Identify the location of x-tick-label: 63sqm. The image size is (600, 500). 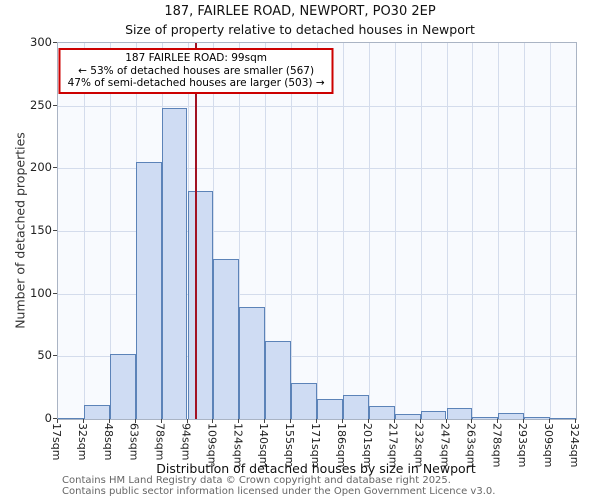
(134, 442).